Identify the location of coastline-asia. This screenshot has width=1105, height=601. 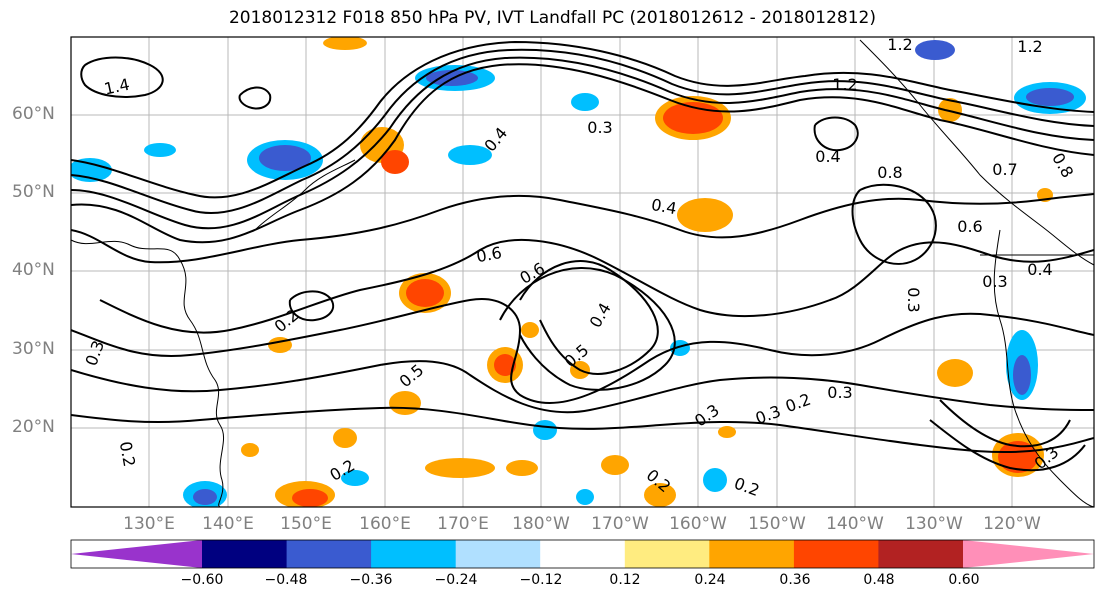
(147, 373).